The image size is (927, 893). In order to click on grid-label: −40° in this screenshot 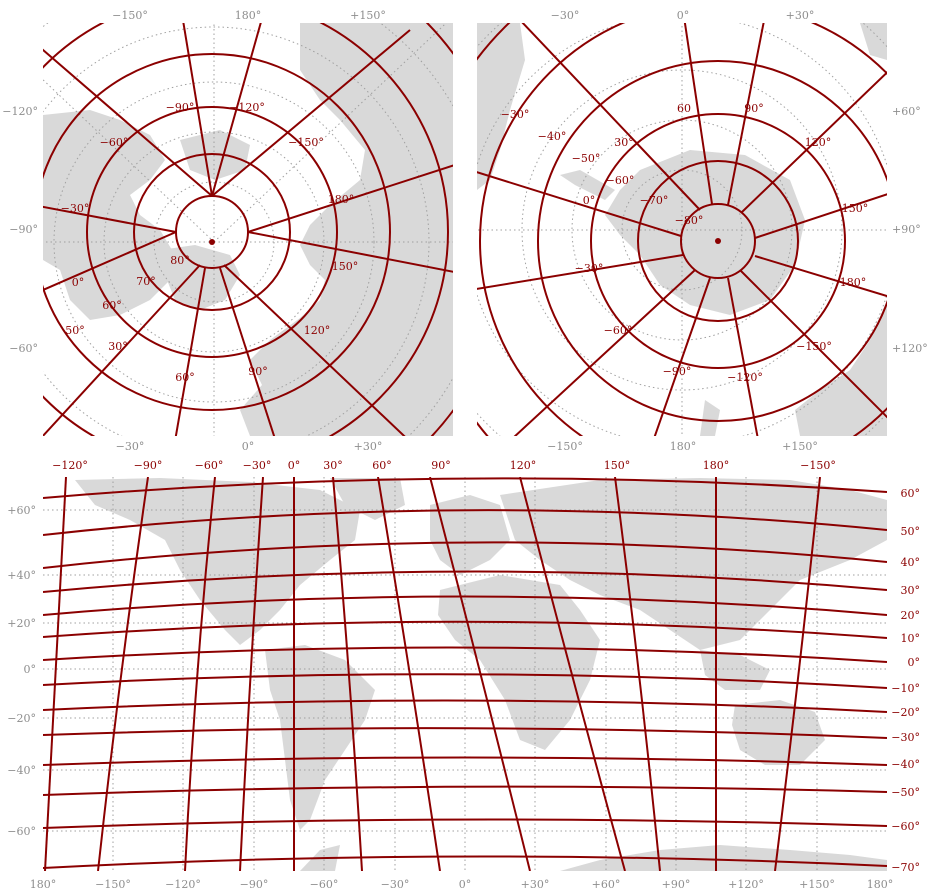, I will do `click(905, 764)`.